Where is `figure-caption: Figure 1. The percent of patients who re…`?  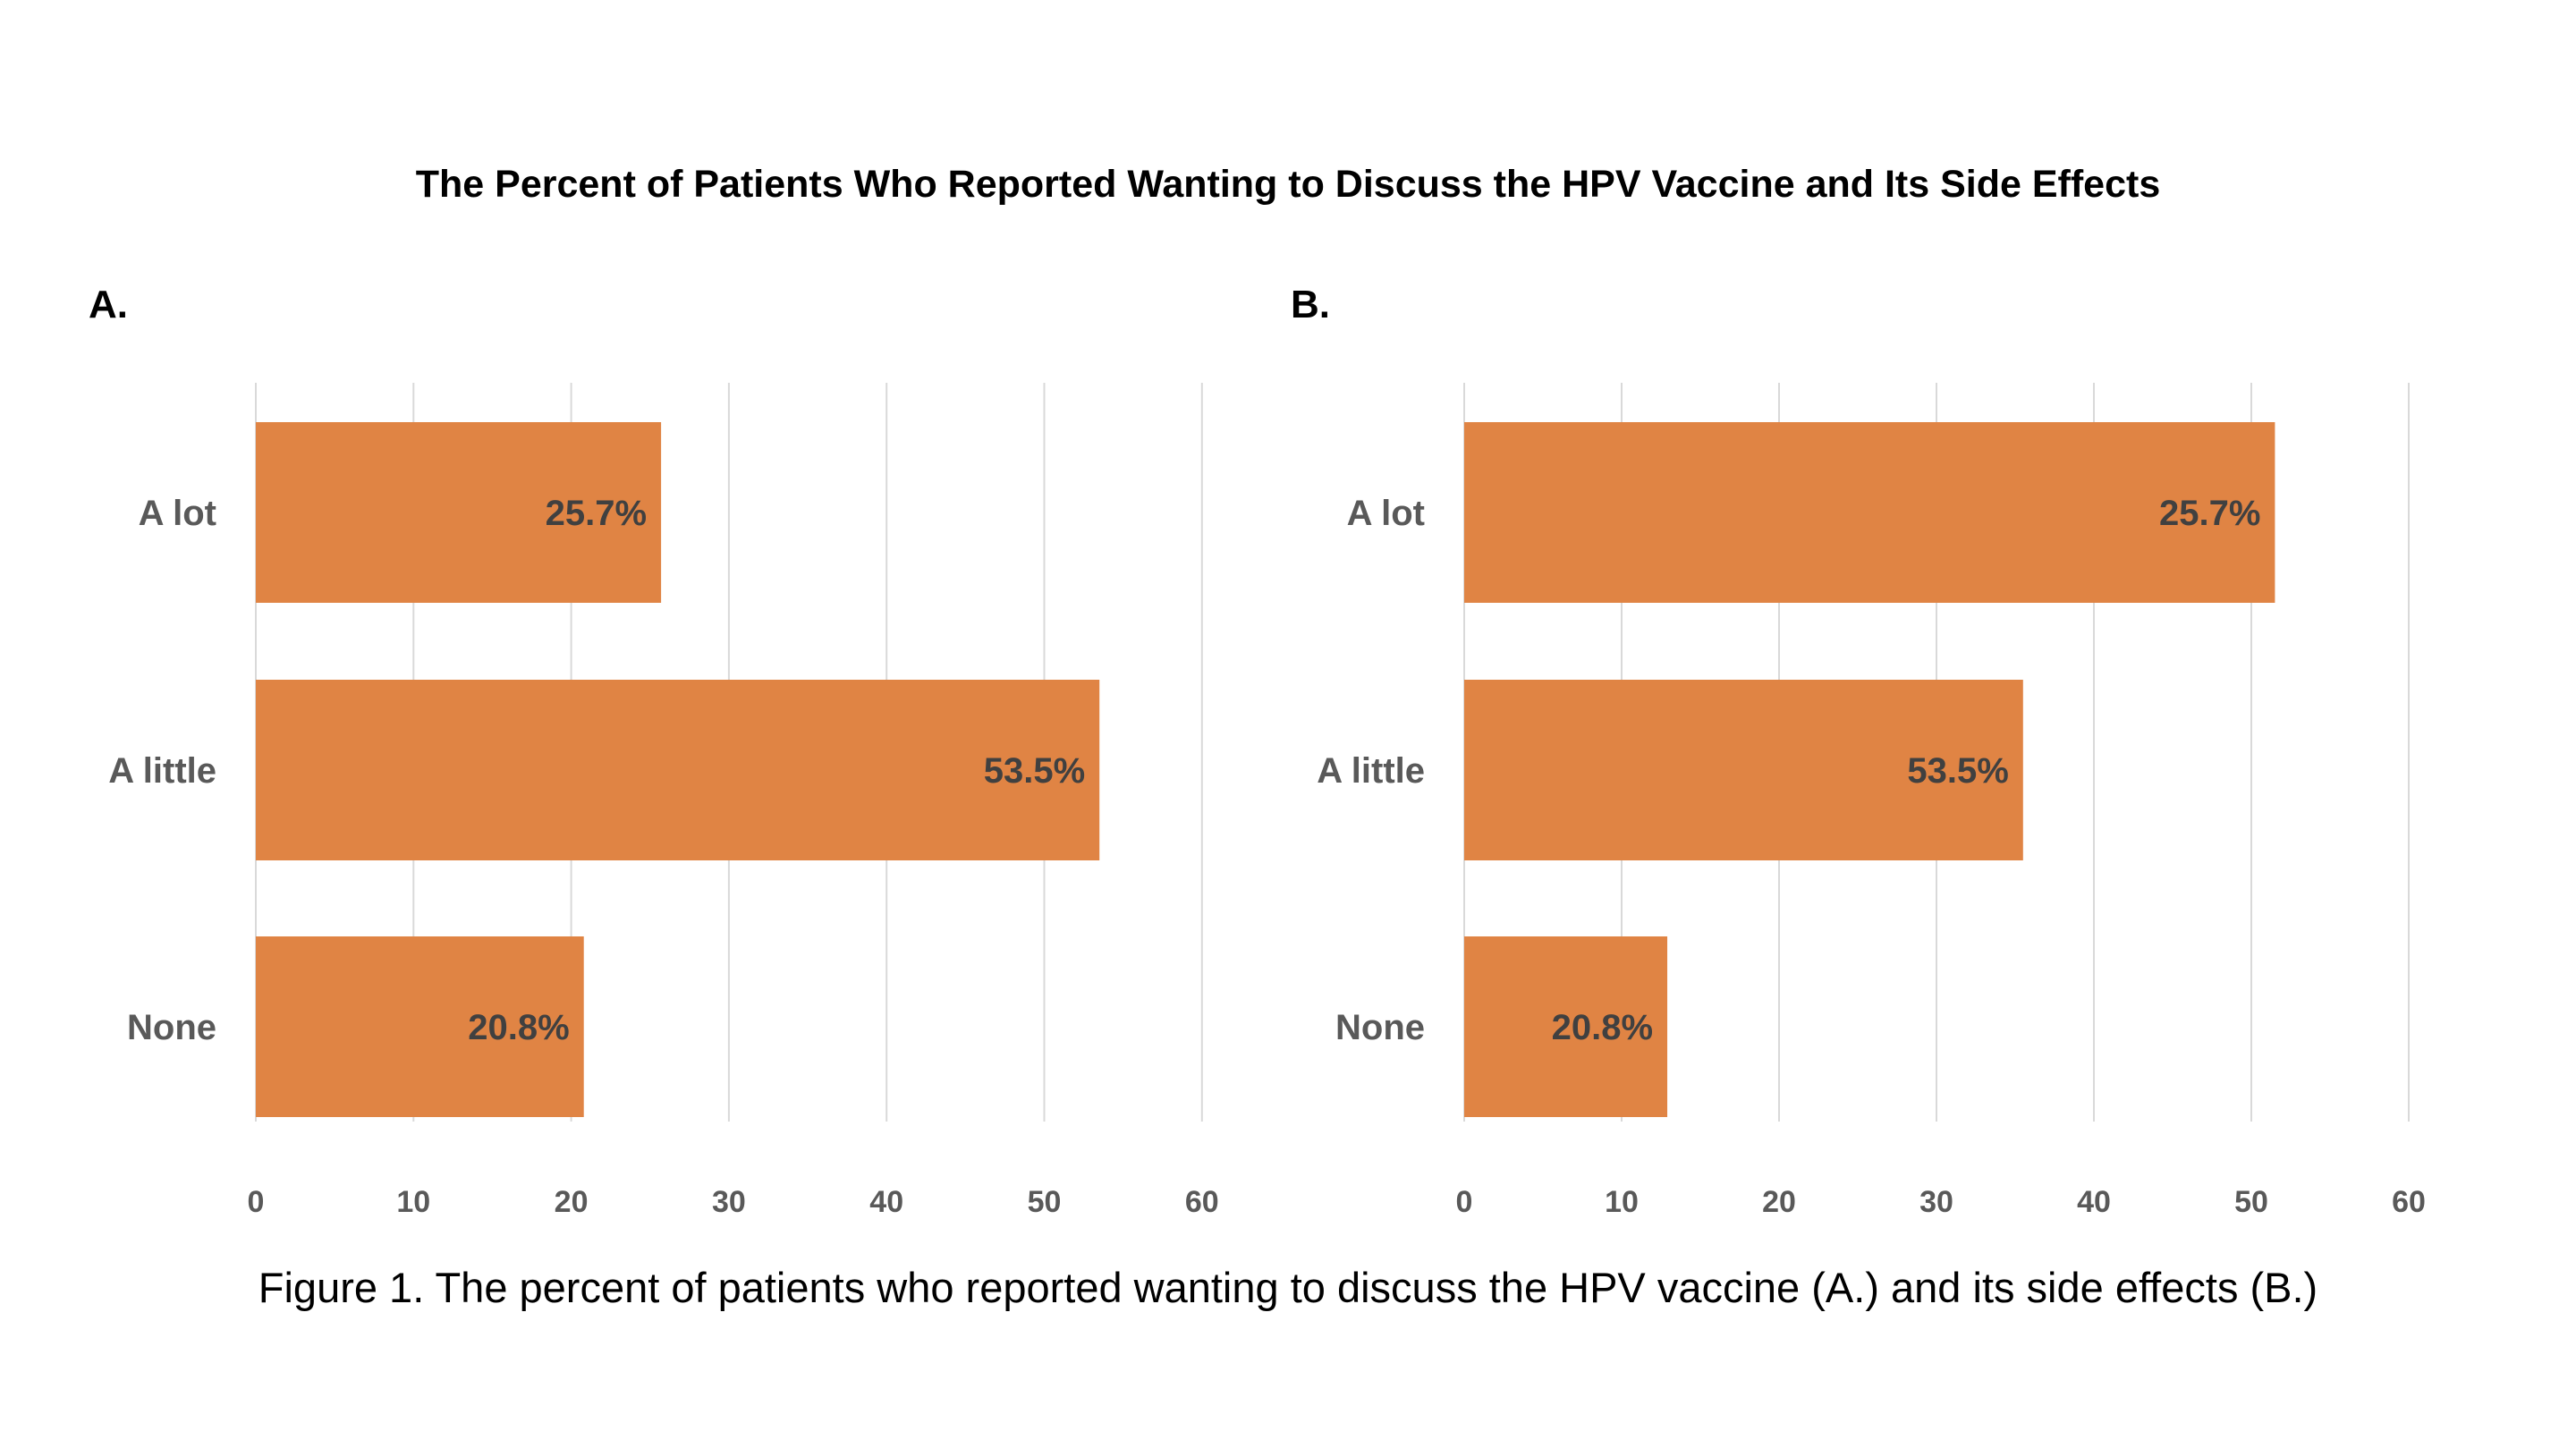
figure-caption: Figure 1. The percent of patients who re… is located at coordinates (1288, 1288).